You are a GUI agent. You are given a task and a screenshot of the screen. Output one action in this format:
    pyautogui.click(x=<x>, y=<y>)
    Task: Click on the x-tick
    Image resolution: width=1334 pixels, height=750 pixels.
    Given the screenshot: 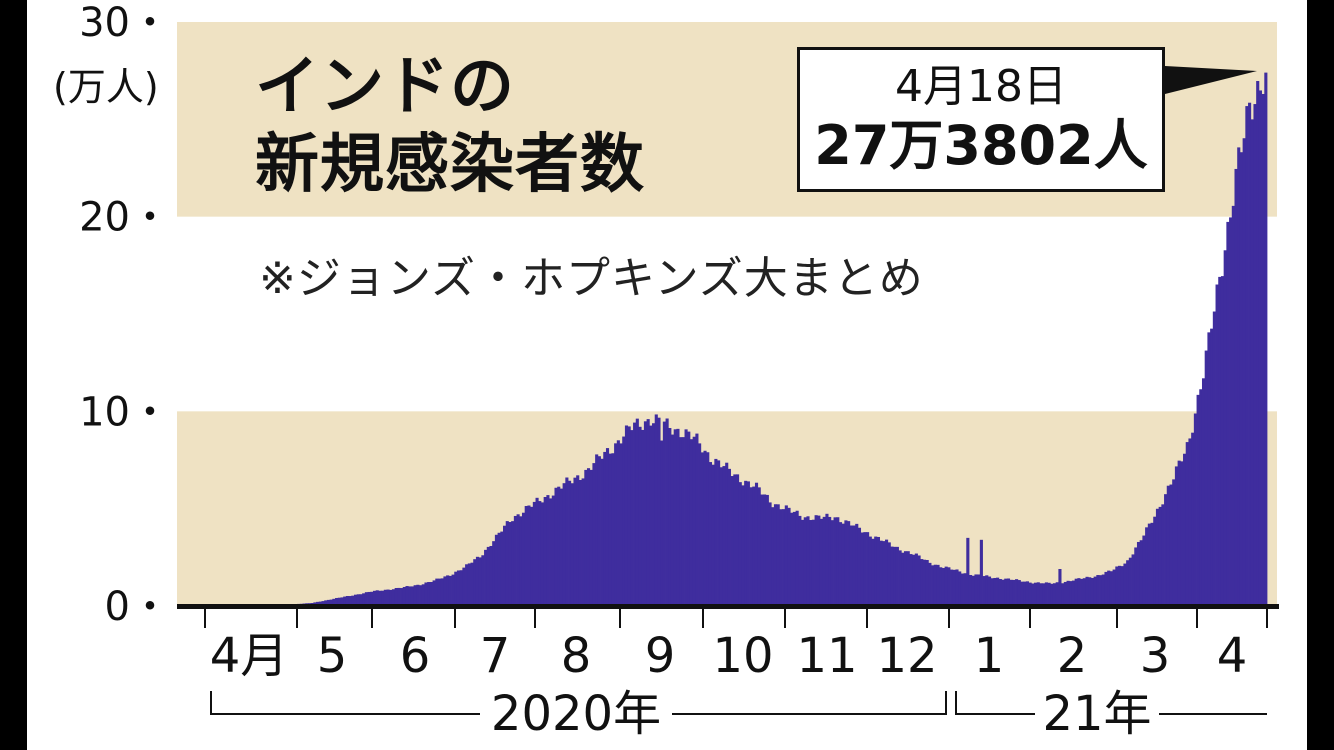 What is the action you would take?
    pyautogui.click(x=372, y=618)
    